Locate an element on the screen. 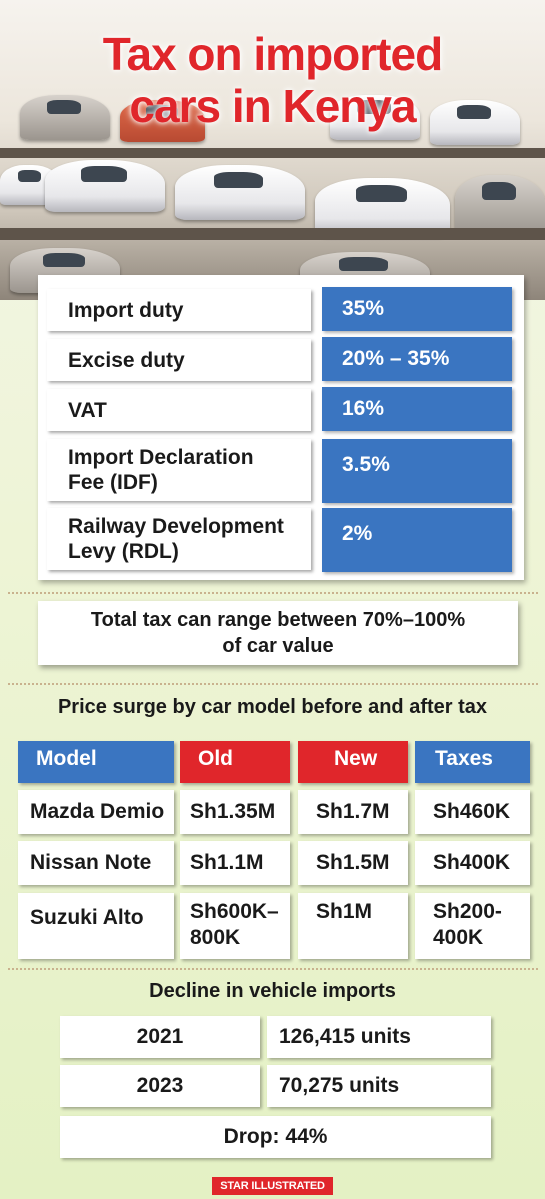 The width and height of the screenshot is (545, 1199). tax-name: Import Declaration Fee (IDF) is located at coordinates (179, 470).